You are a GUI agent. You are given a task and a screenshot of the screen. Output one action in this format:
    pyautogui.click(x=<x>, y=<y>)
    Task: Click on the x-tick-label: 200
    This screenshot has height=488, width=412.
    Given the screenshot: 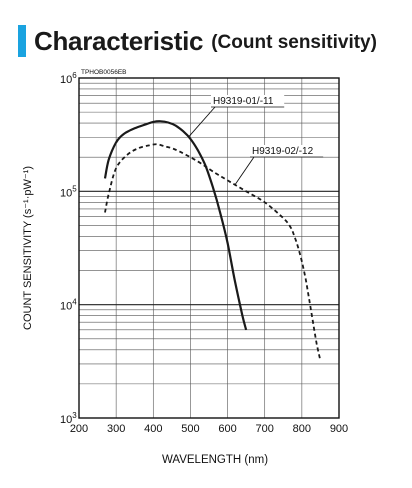 What is the action you would take?
    pyautogui.click(x=79, y=429)
    